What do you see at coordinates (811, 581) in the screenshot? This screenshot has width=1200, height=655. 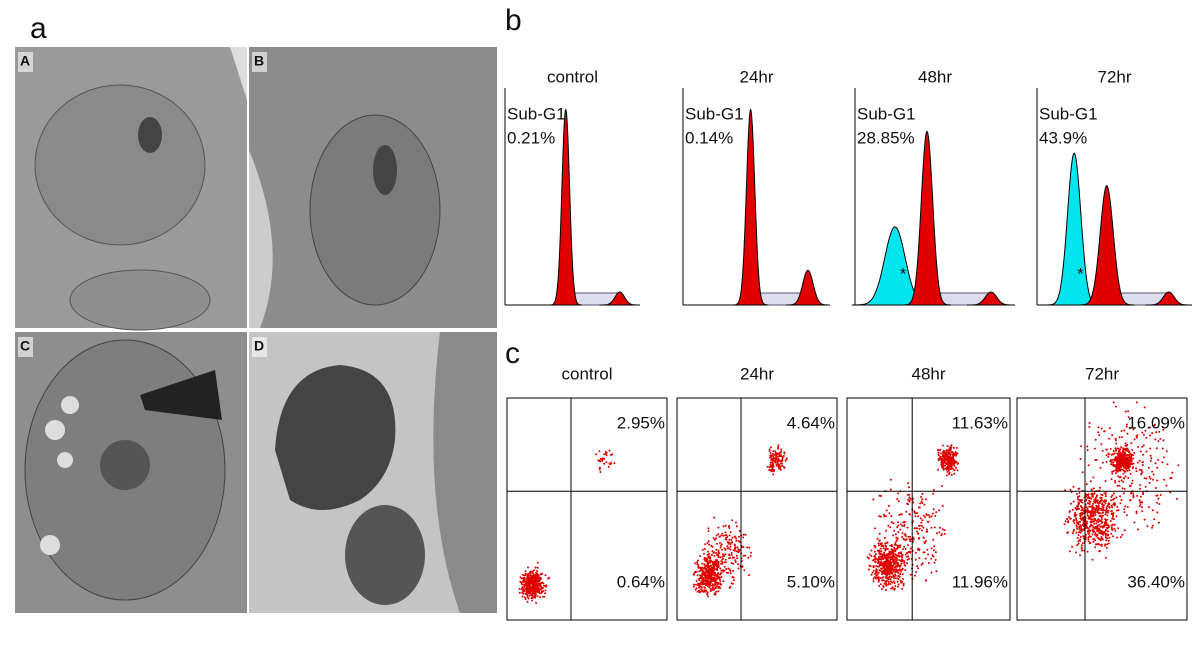 I see `lower-right-pct: 5.10%` at bounding box center [811, 581].